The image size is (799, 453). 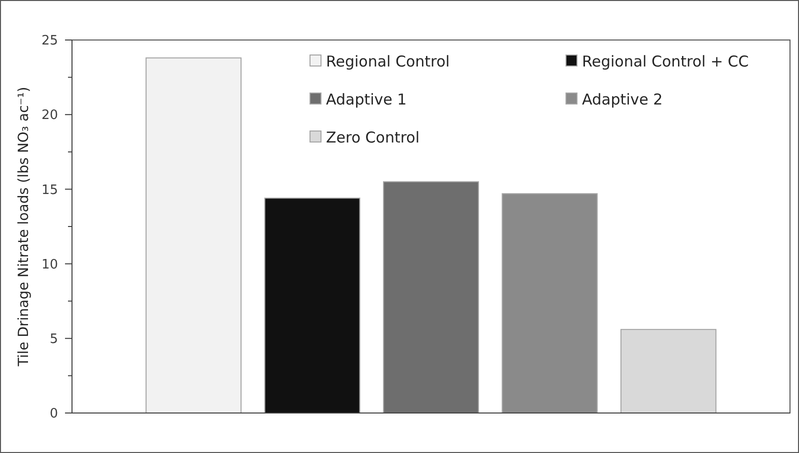 What do you see at coordinates (388, 61) in the screenshot?
I see `legend-label: Regional Control` at bounding box center [388, 61].